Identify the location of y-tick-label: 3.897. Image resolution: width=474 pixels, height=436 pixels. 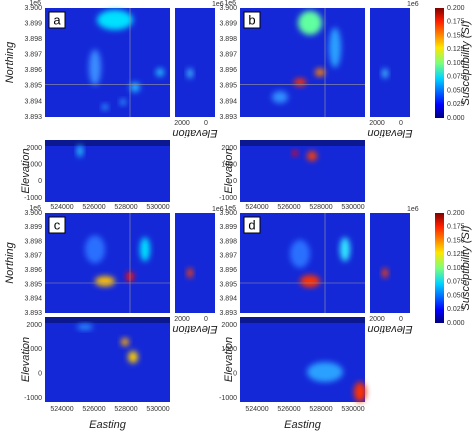
(33, 256).